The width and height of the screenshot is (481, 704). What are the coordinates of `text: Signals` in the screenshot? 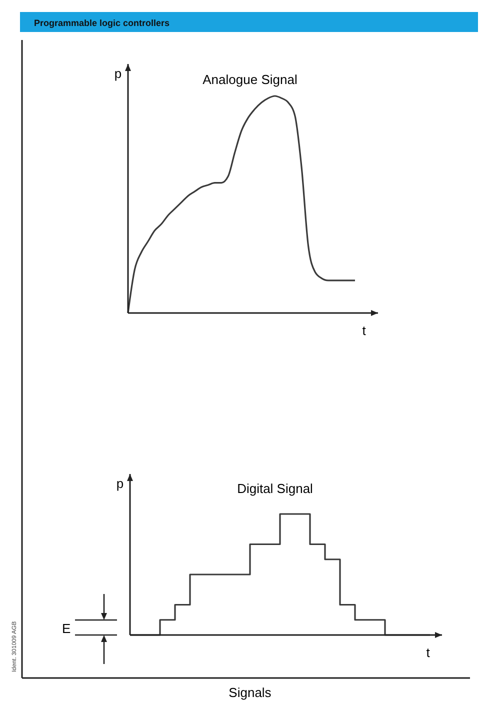 It's located at (250, 692).